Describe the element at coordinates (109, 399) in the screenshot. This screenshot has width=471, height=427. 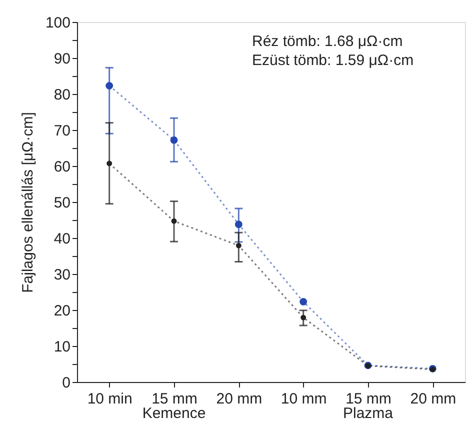
I see `x-tick-label: 10 min` at that location.